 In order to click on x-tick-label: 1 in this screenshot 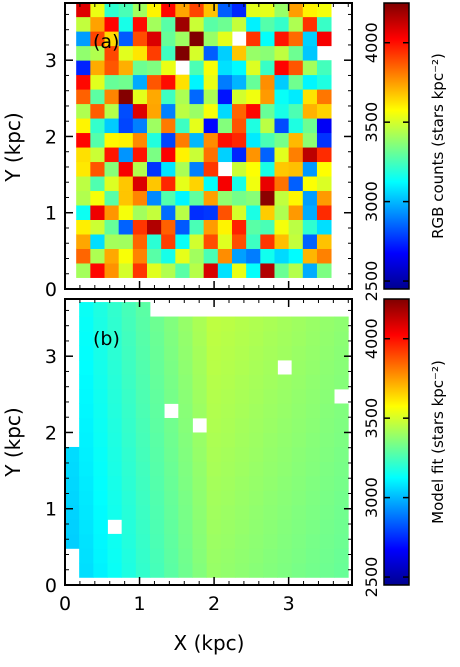, I will do `click(139, 604)`.